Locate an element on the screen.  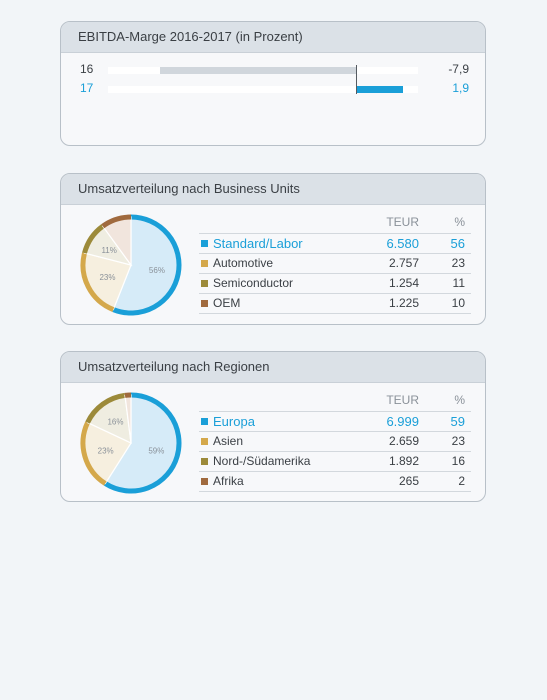
table-row: Automotive 2.757 23 is located at coordinates (335, 263).